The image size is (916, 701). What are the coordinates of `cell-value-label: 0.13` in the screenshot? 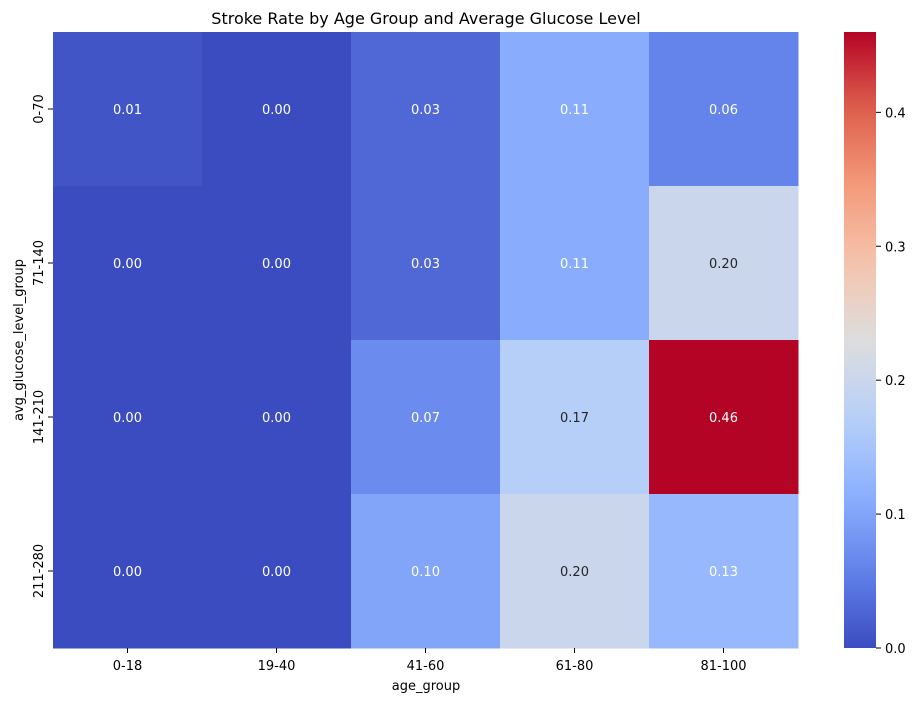 It's located at (723, 572).